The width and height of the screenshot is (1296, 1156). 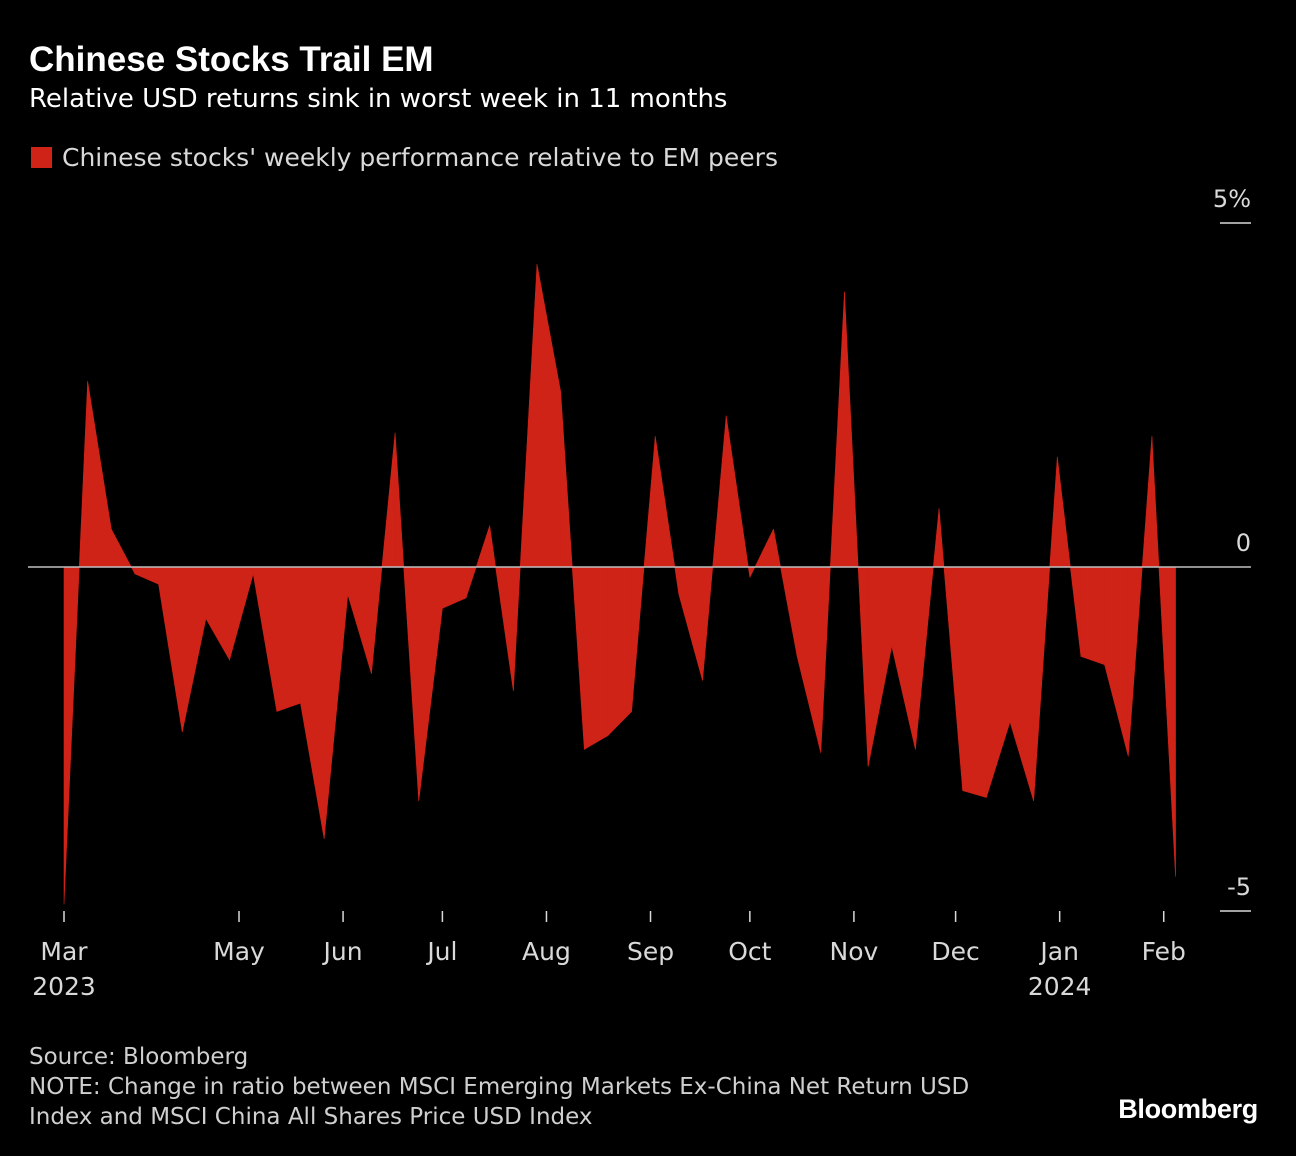 What do you see at coordinates (854, 951) in the screenshot?
I see `x-tick-label: Nov` at bounding box center [854, 951].